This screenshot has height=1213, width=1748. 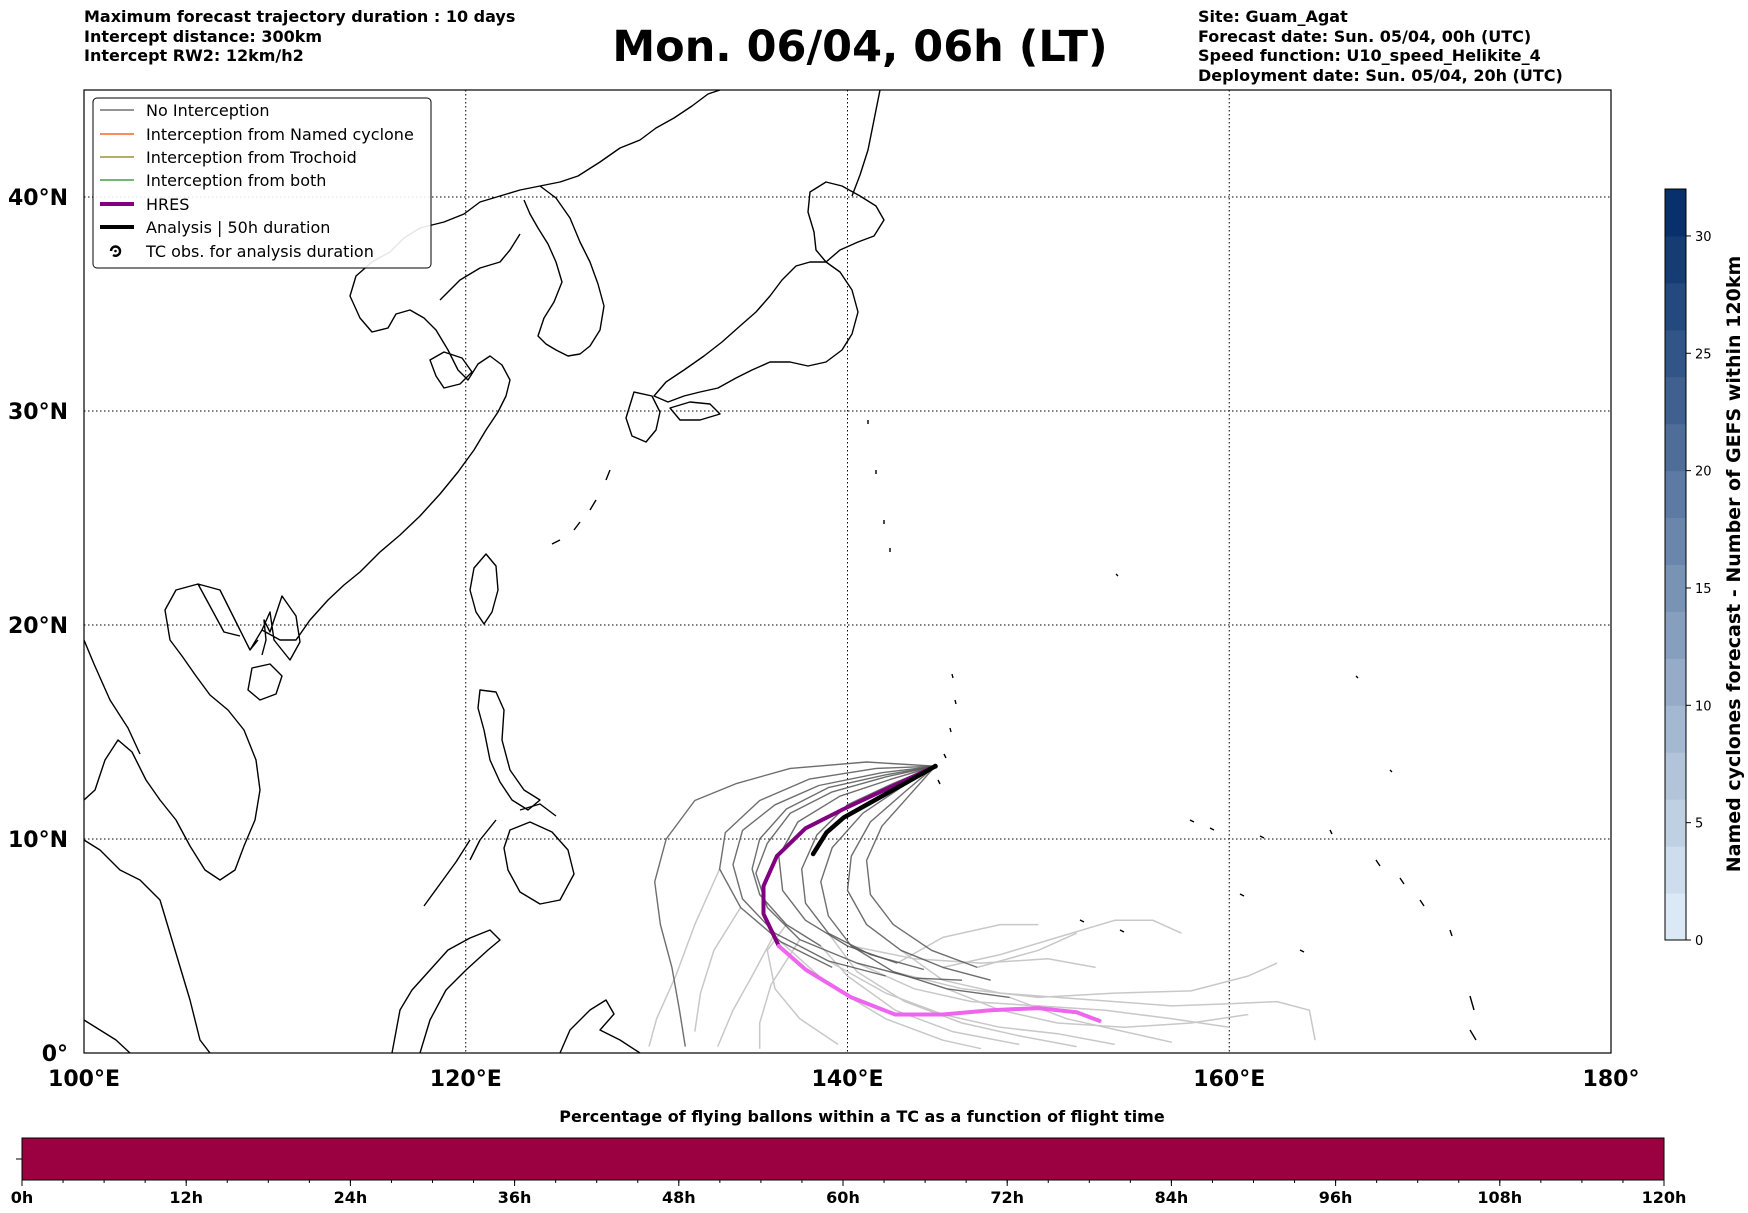 I want to click on coastline-sulawesi, so click(x=600, y=1026).